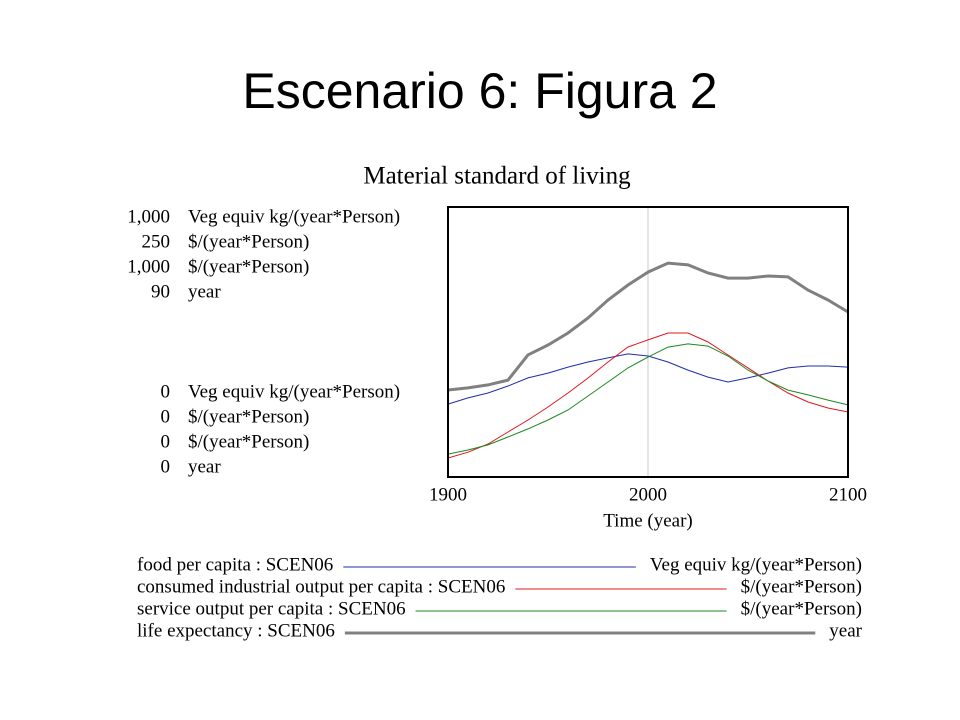 Image resolution: width=960 pixels, height=720 pixels. Describe the element at coordinates (236, 630) in the screenshot. I see `legend-label: life expectancy : SCEN06` at that location.